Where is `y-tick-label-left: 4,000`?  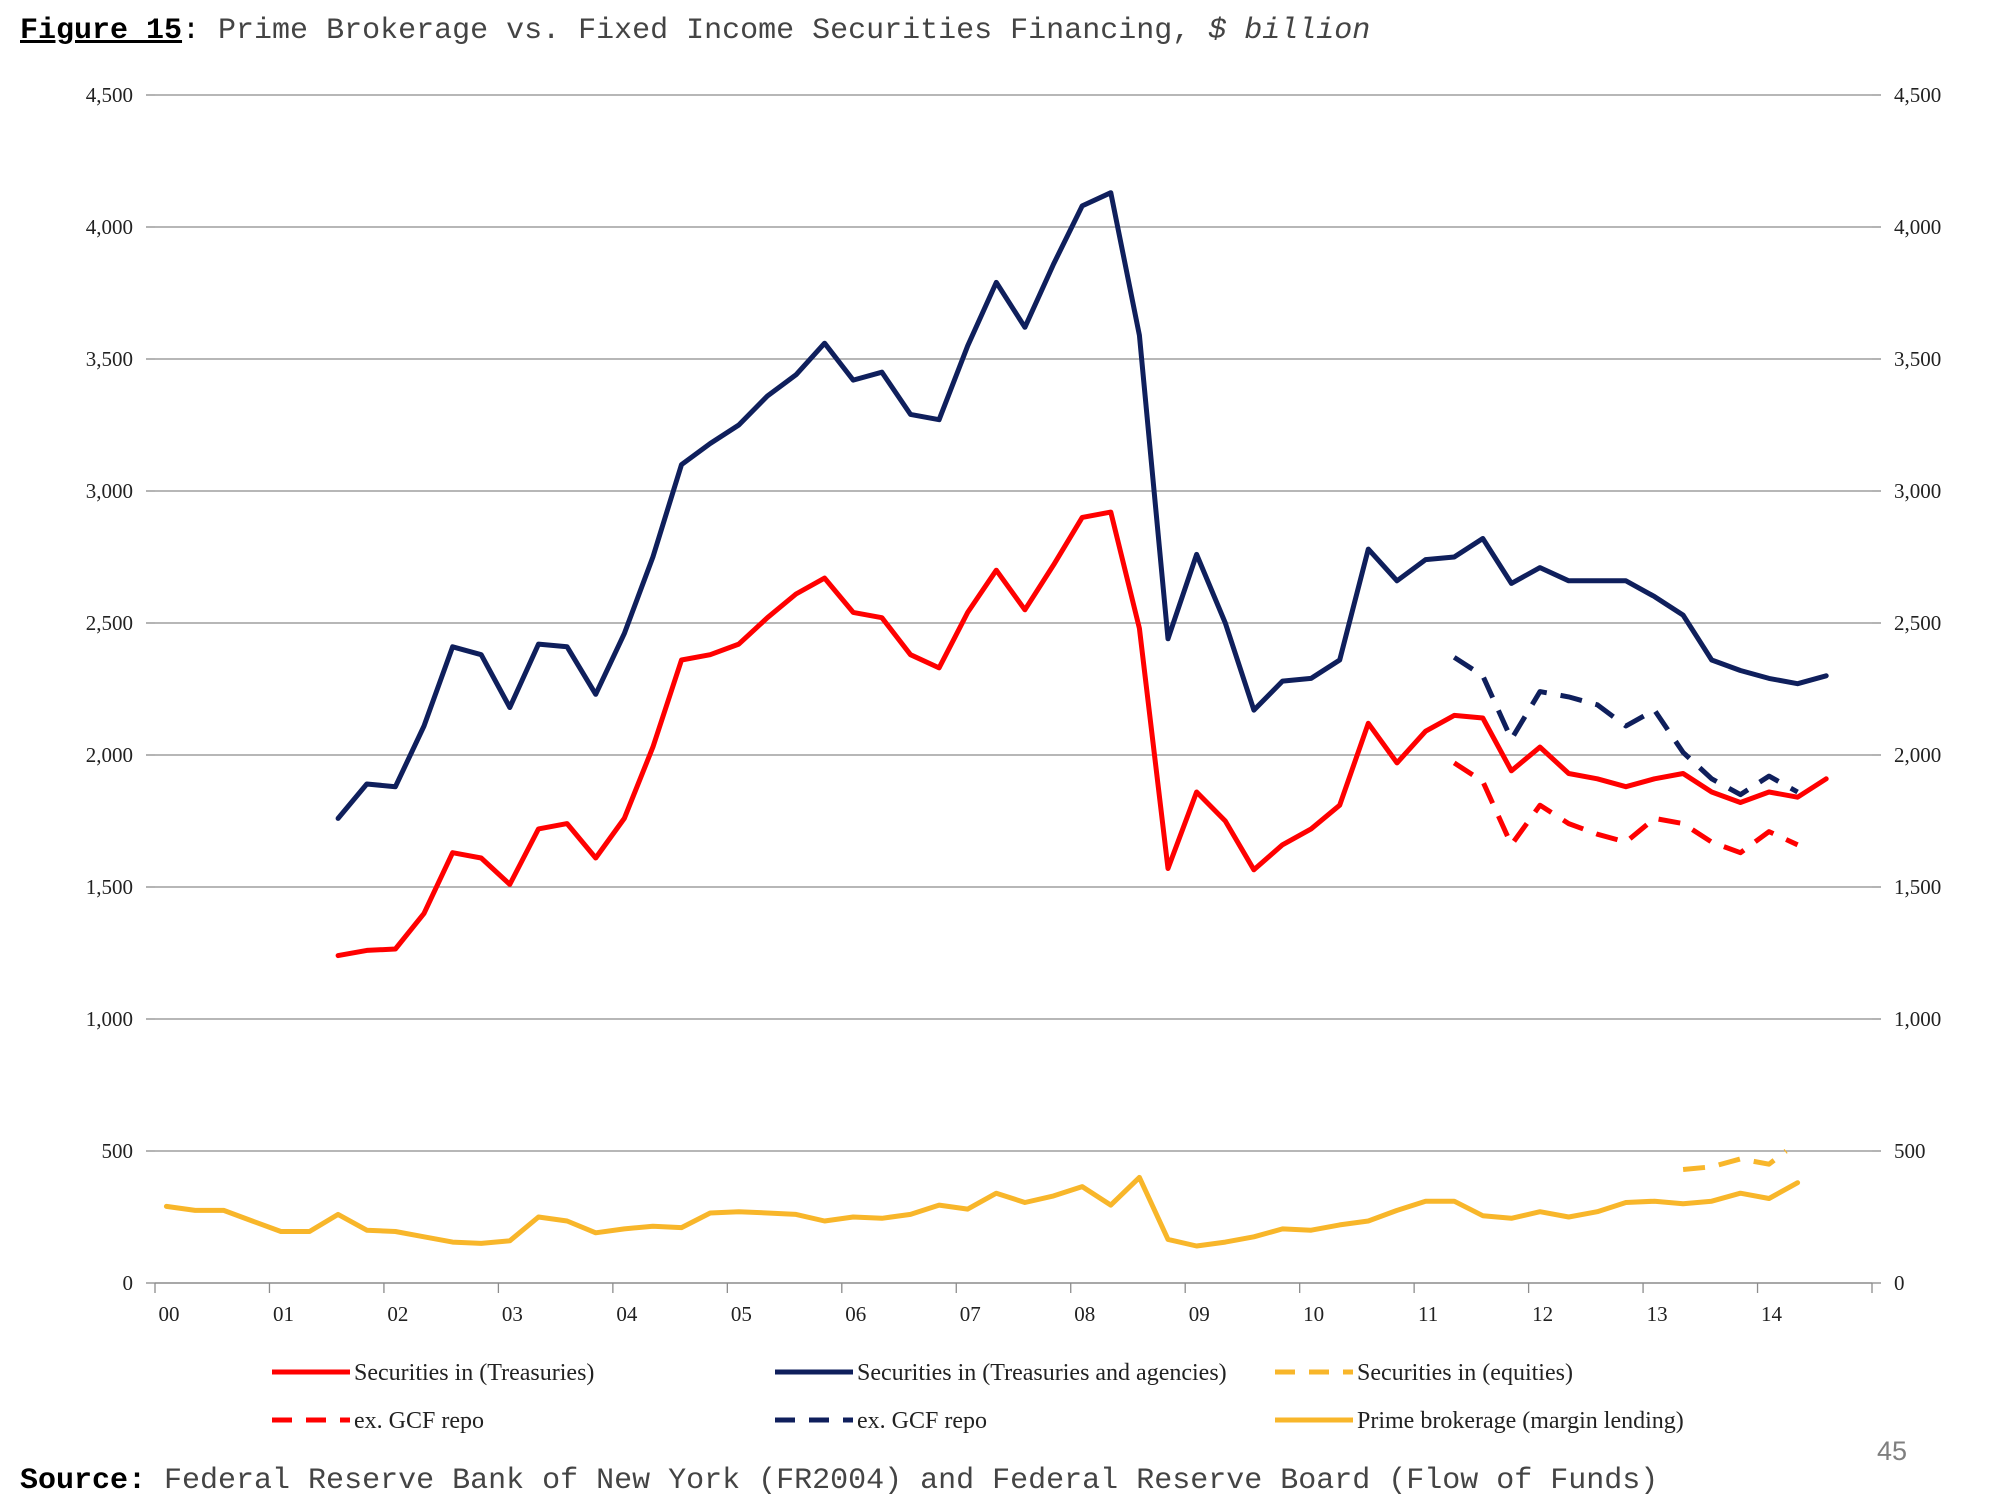
y-tick-label-left: 4,000 is located at coordinates (109, 227).